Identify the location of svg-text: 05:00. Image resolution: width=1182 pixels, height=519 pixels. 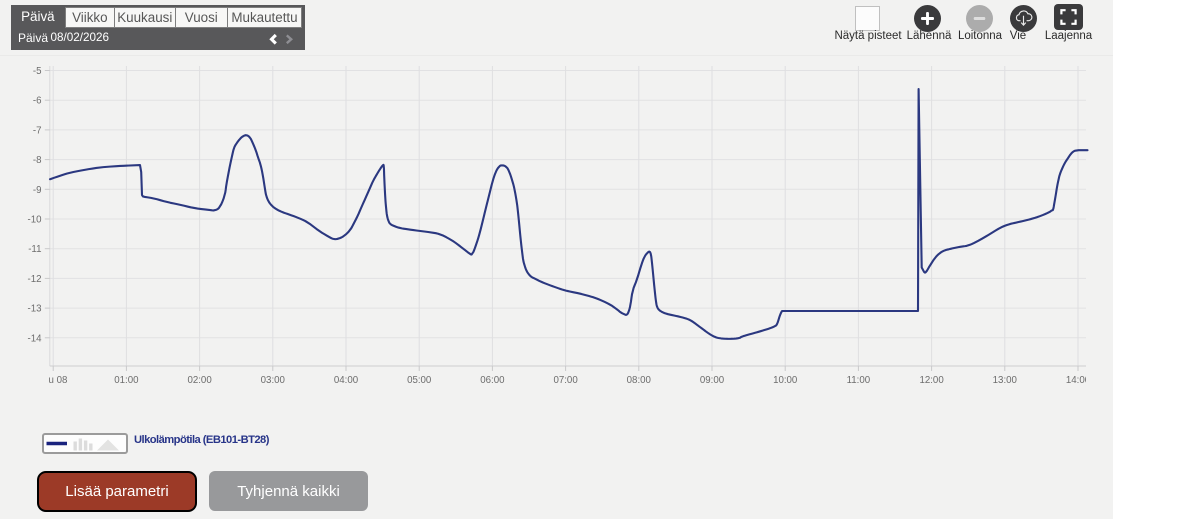
(419, 380).